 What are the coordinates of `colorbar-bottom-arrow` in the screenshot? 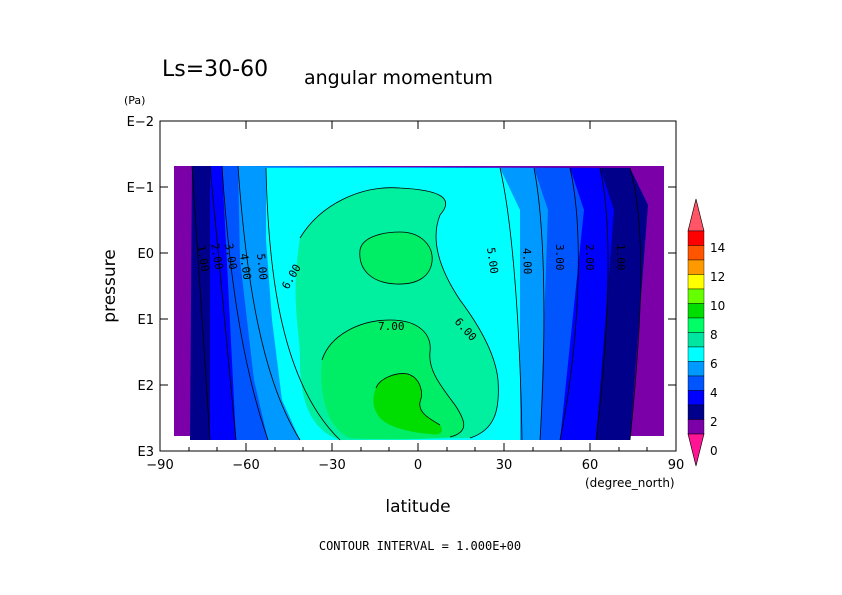 It's located at (696, 450).